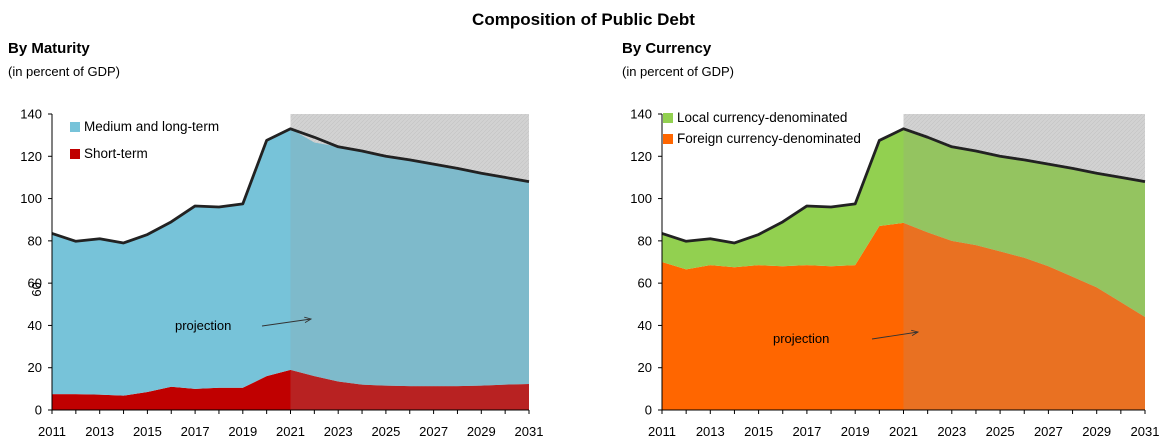  Describe the element at coordinates (667, 48) in the screenshot. I see `panel-title-currency: By Currency` at that location.